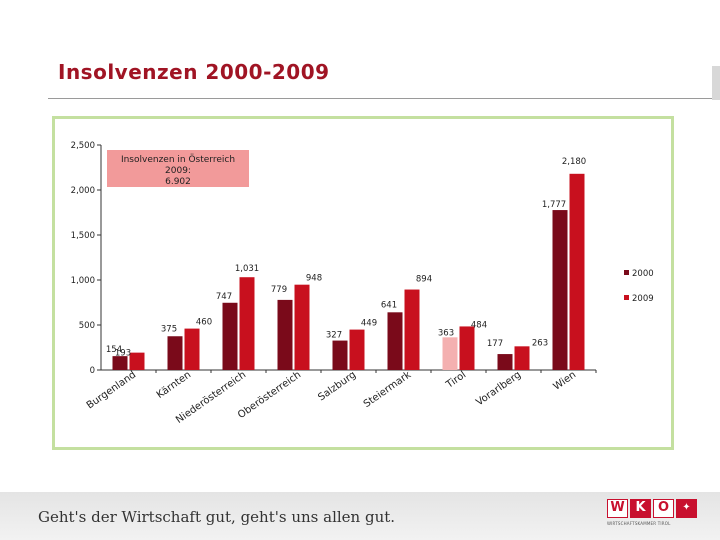 The height and width of the screenshot is (540, 720). I want to click on value-label-2000: 177, so click(495, 344).